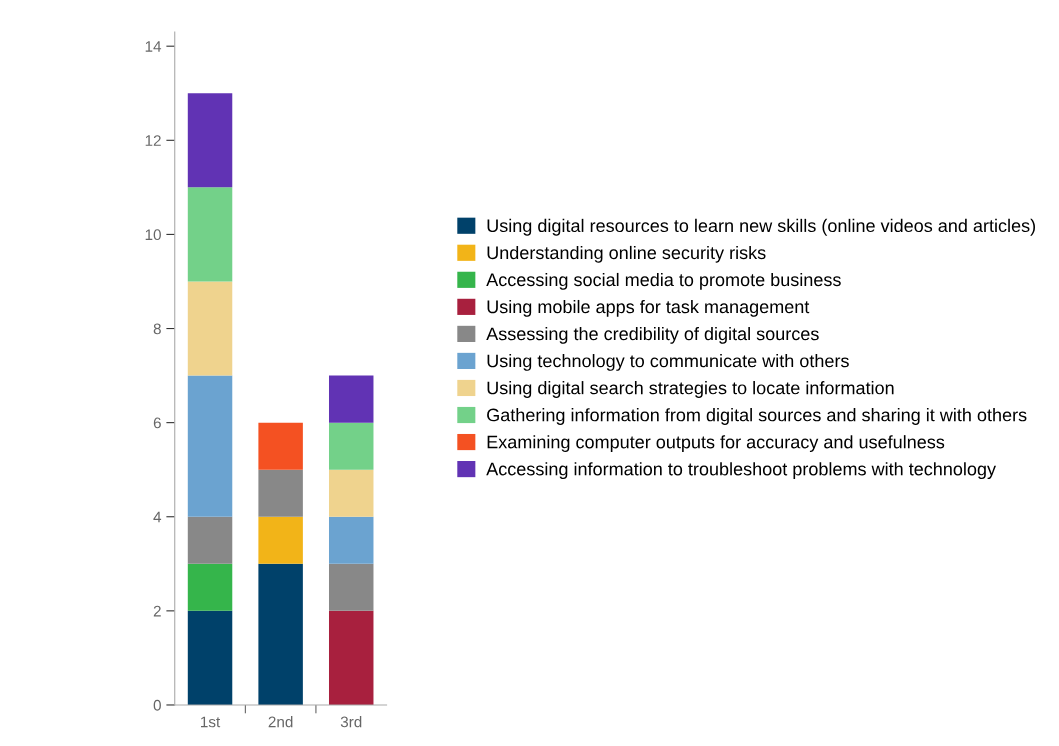 The image size is (1059, 746). What do you see at coordinates (663, 281) in the screenshot?
I see `legend-label: Accessing social media to promote business` at bounding box center [663, 281].